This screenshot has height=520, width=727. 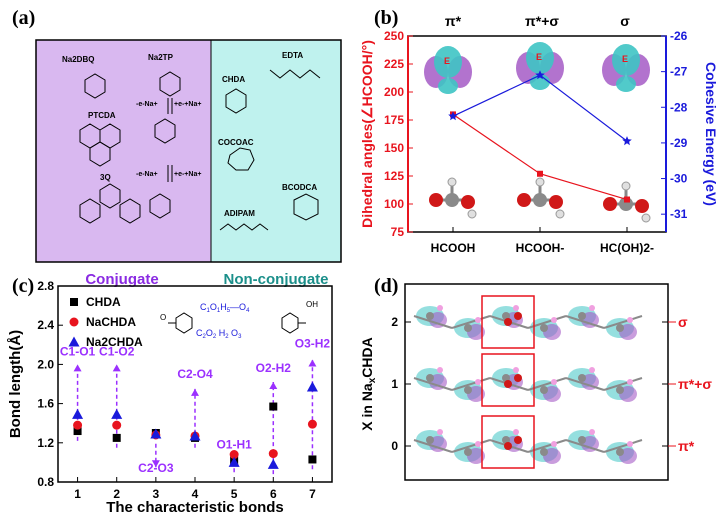 I want to click on c-bond-label: C2-O4, so click(x=195, y=374).